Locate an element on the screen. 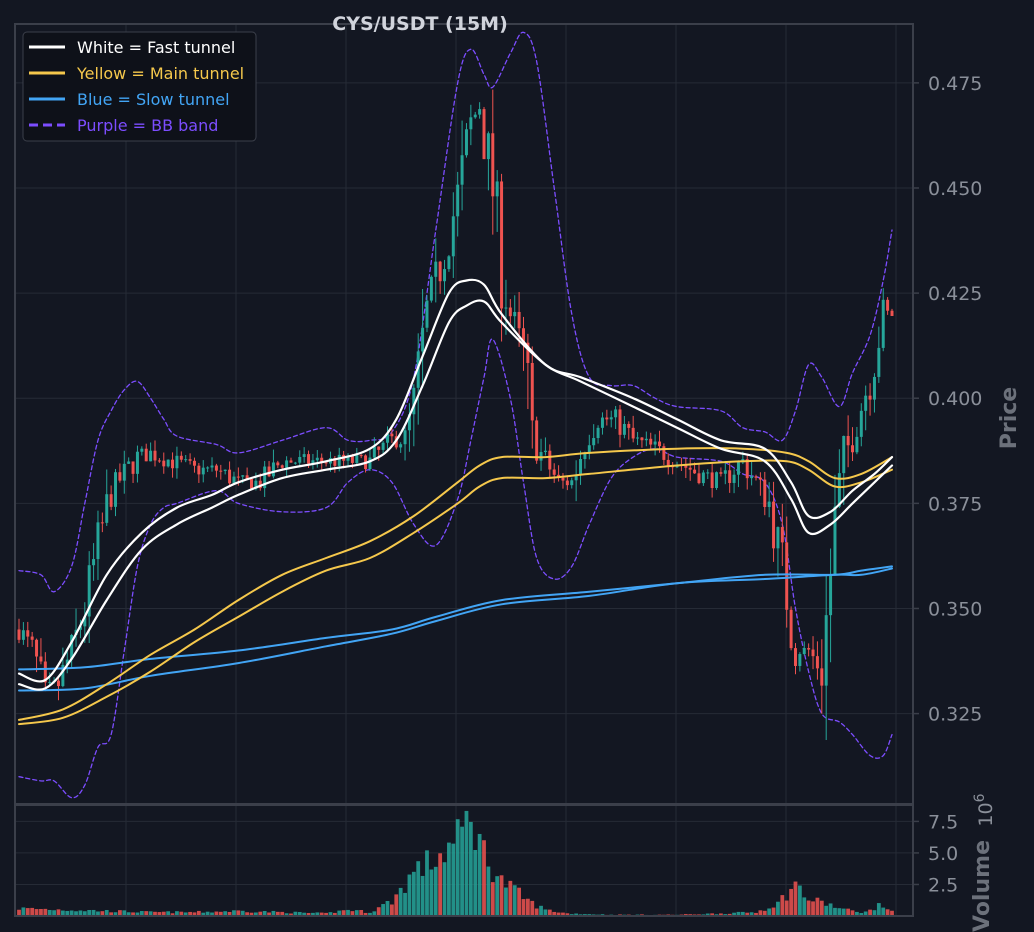  price-tick-label: 0.325 is located at coordinates (955, 715).